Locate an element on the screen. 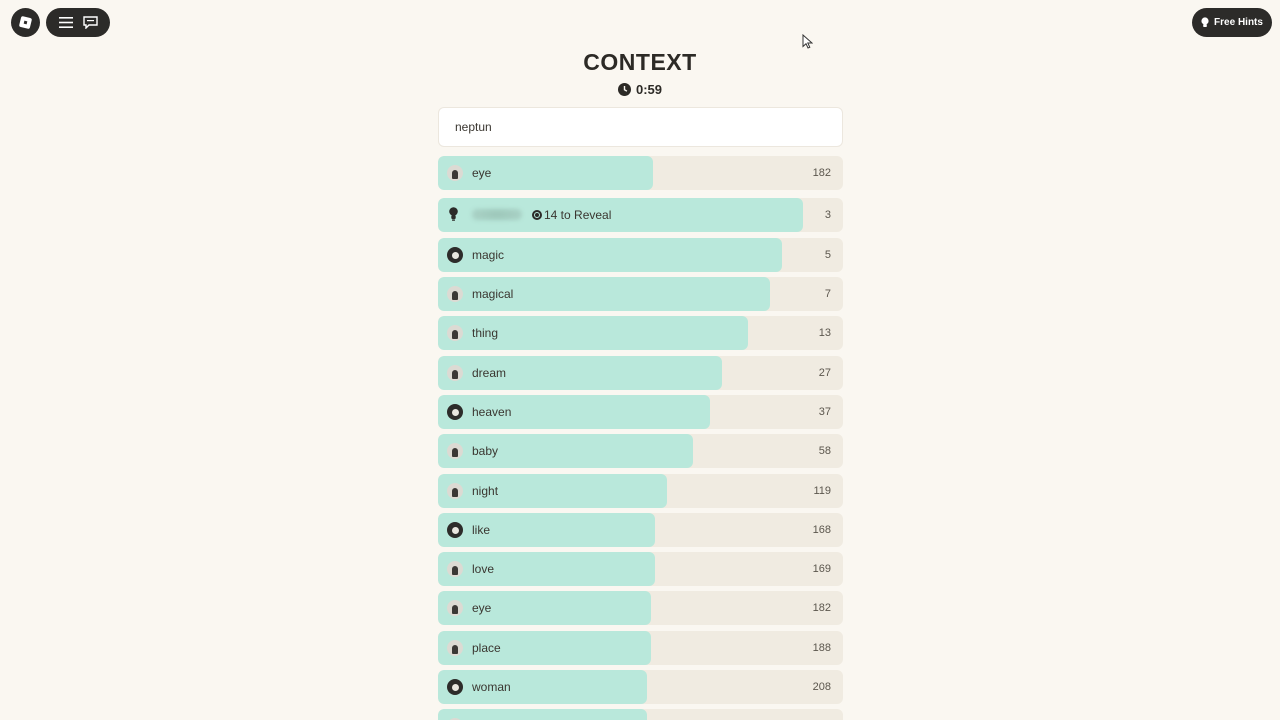  guess-word: baby is located at coordinates (485, 451).